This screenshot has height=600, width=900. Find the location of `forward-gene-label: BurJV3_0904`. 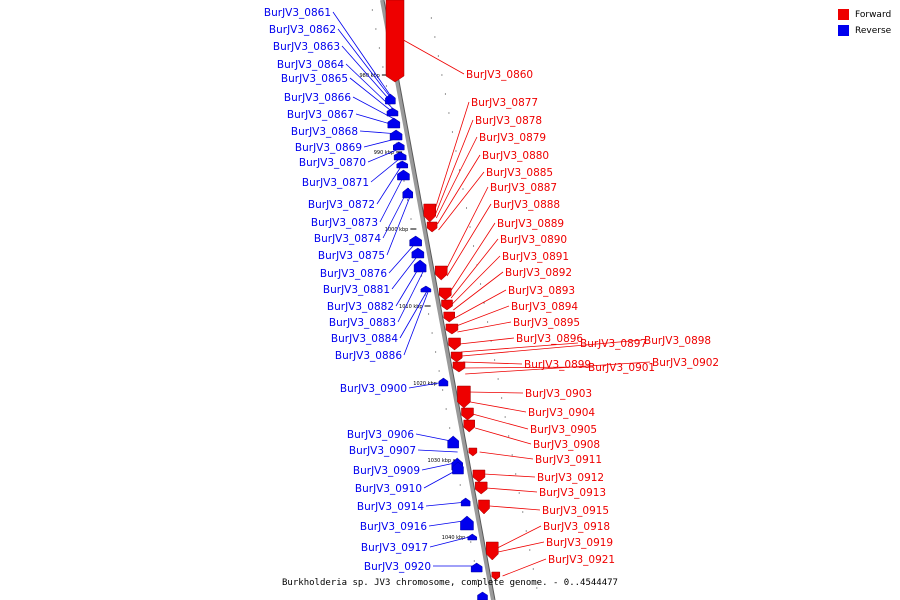

forward-gene-label: BurJV3_0904 is located at coordinates (561, 413).